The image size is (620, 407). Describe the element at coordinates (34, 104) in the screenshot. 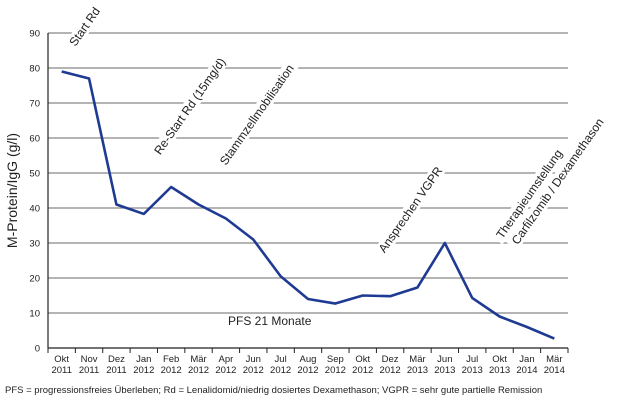

I see `y-tick-label: 70` at that location.